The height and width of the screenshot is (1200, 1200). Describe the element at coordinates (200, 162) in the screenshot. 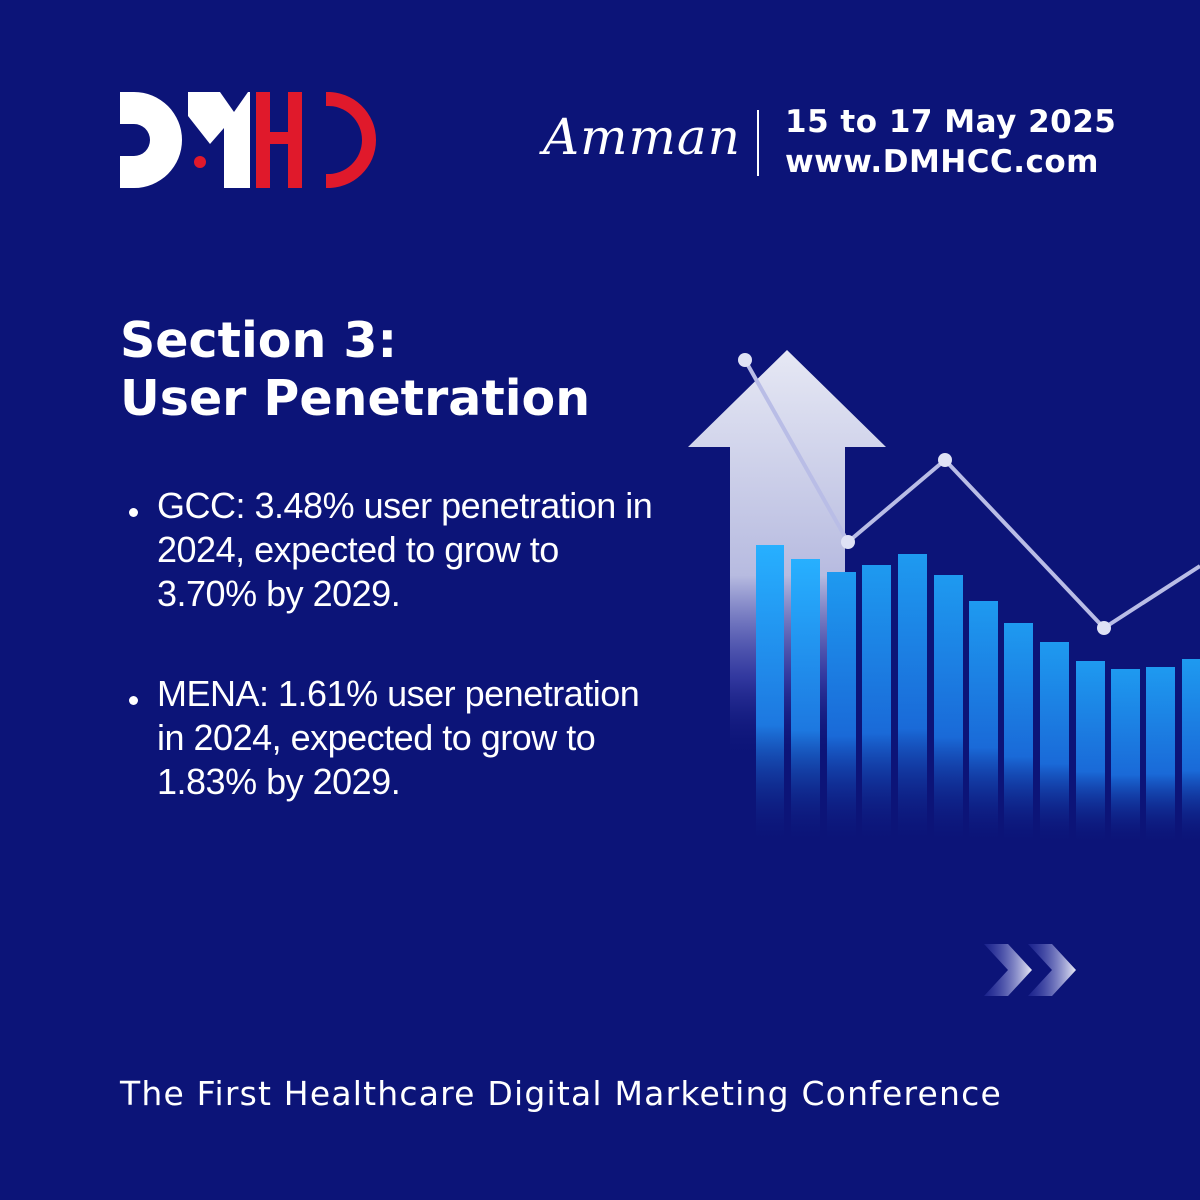

I see `logo-dot` at that location.